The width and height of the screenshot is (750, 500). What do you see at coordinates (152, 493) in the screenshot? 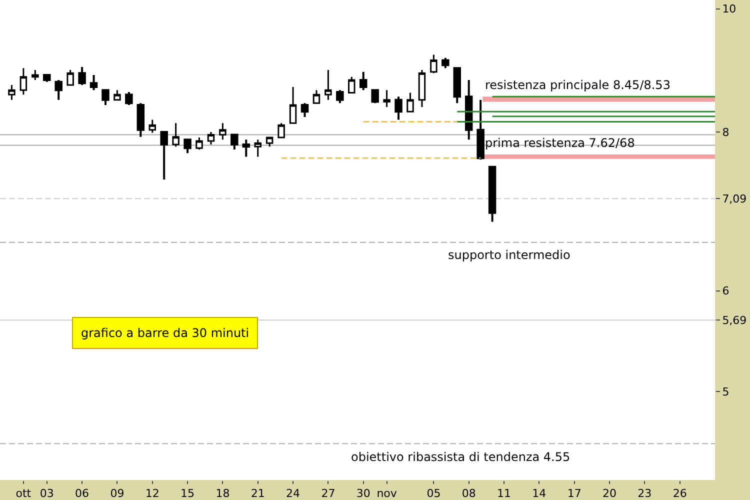
I see `x-tick-label: 12` at bounding box center [152, 493].